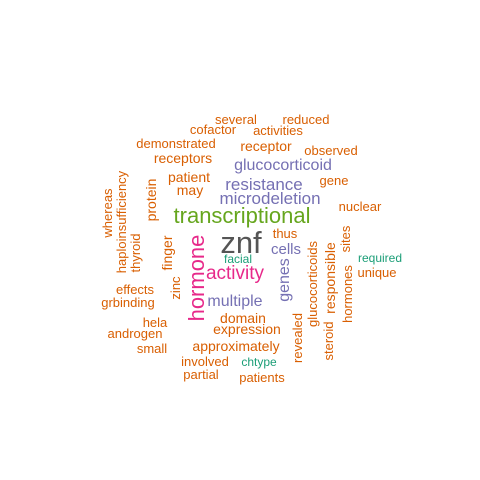 Image resolution: width=480 pixels, height=480 pixels. I want to click on word-patient: patient, so click(189, 177).